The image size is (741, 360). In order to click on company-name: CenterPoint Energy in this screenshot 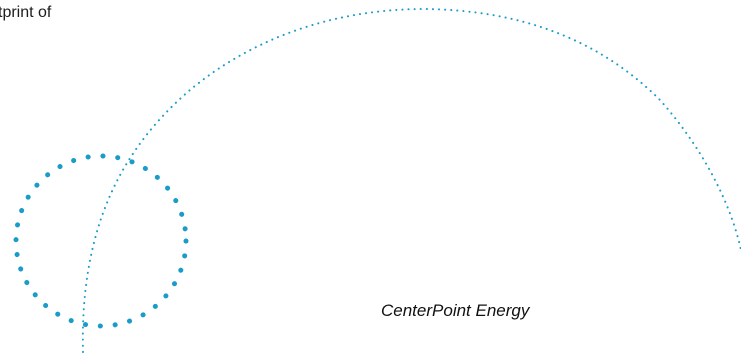, I will do `click(455, 310)`.